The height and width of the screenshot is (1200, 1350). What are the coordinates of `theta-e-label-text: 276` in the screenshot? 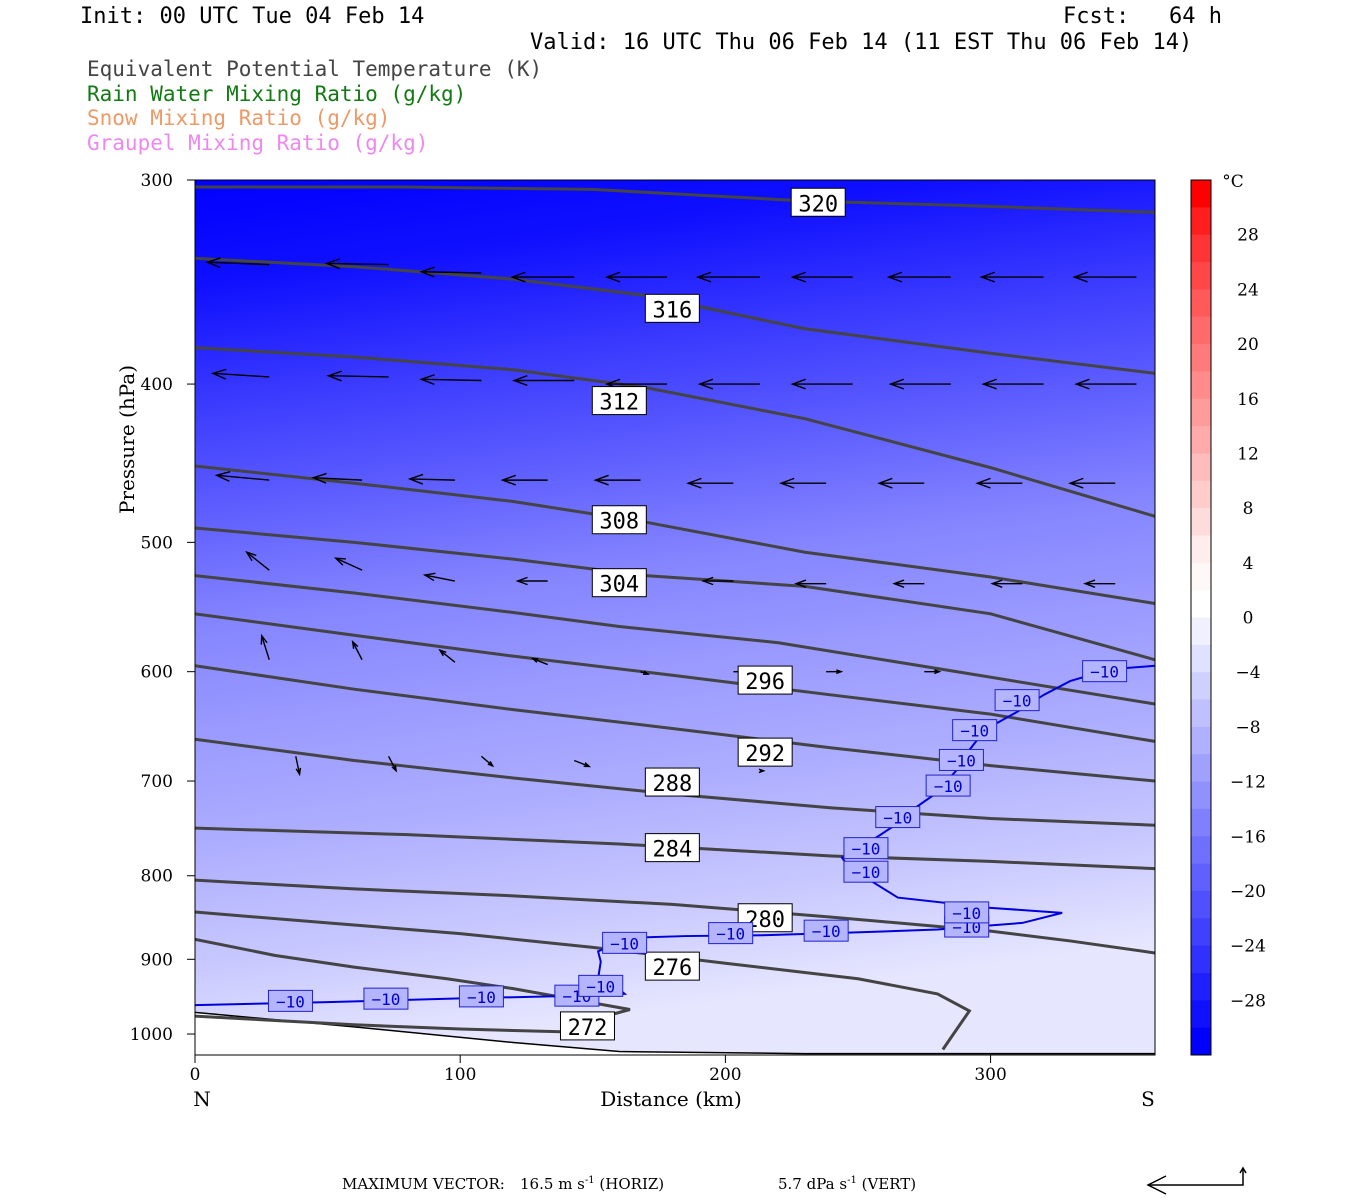 It's located at (672, 968).